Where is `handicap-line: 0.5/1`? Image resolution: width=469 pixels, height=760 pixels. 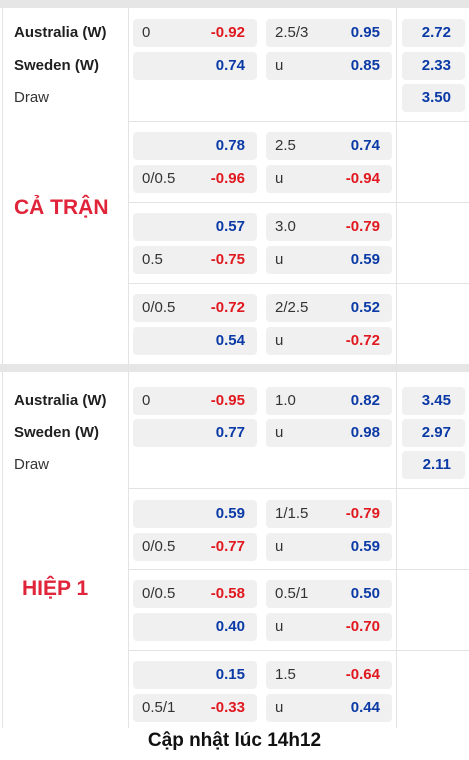
handicap-line: 0.5/1 is located at coordinates (159, 707).